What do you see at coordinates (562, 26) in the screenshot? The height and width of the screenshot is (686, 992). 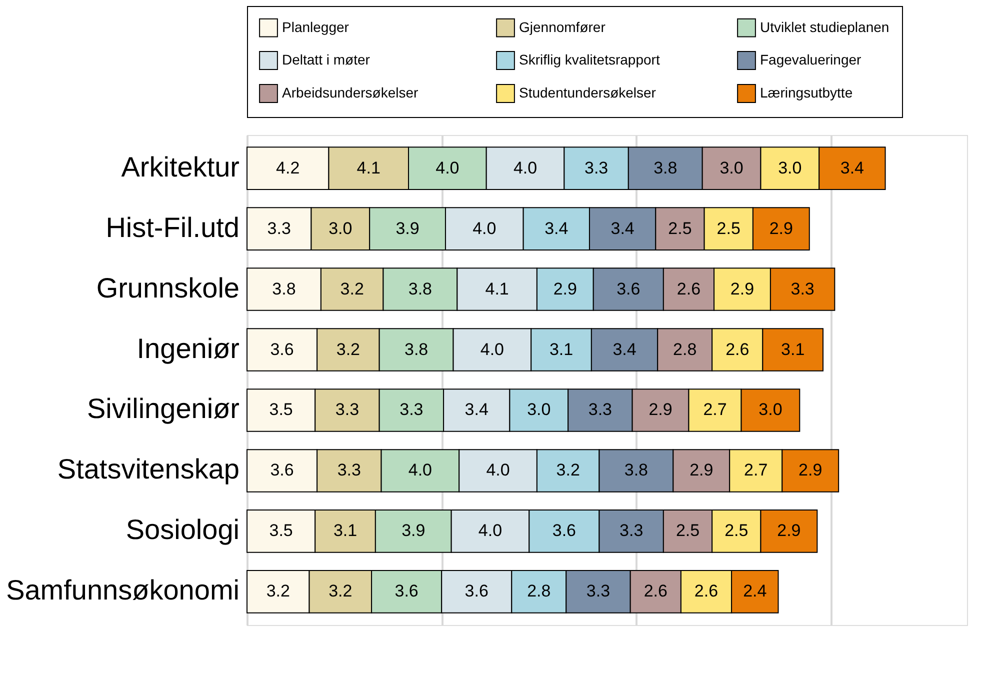 I see `legend-label: Gjennomfører` at bounding box center [562, 26].